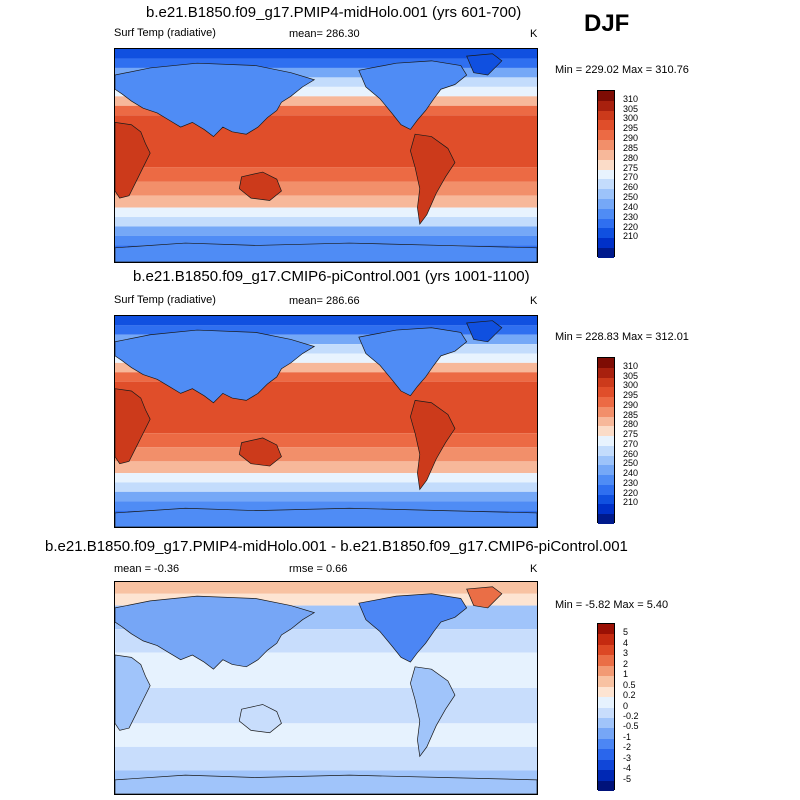 This screenshot has width=800, height=800. I want to click on panel-3-colorbar-tick-label: 0, so click(626, 705).